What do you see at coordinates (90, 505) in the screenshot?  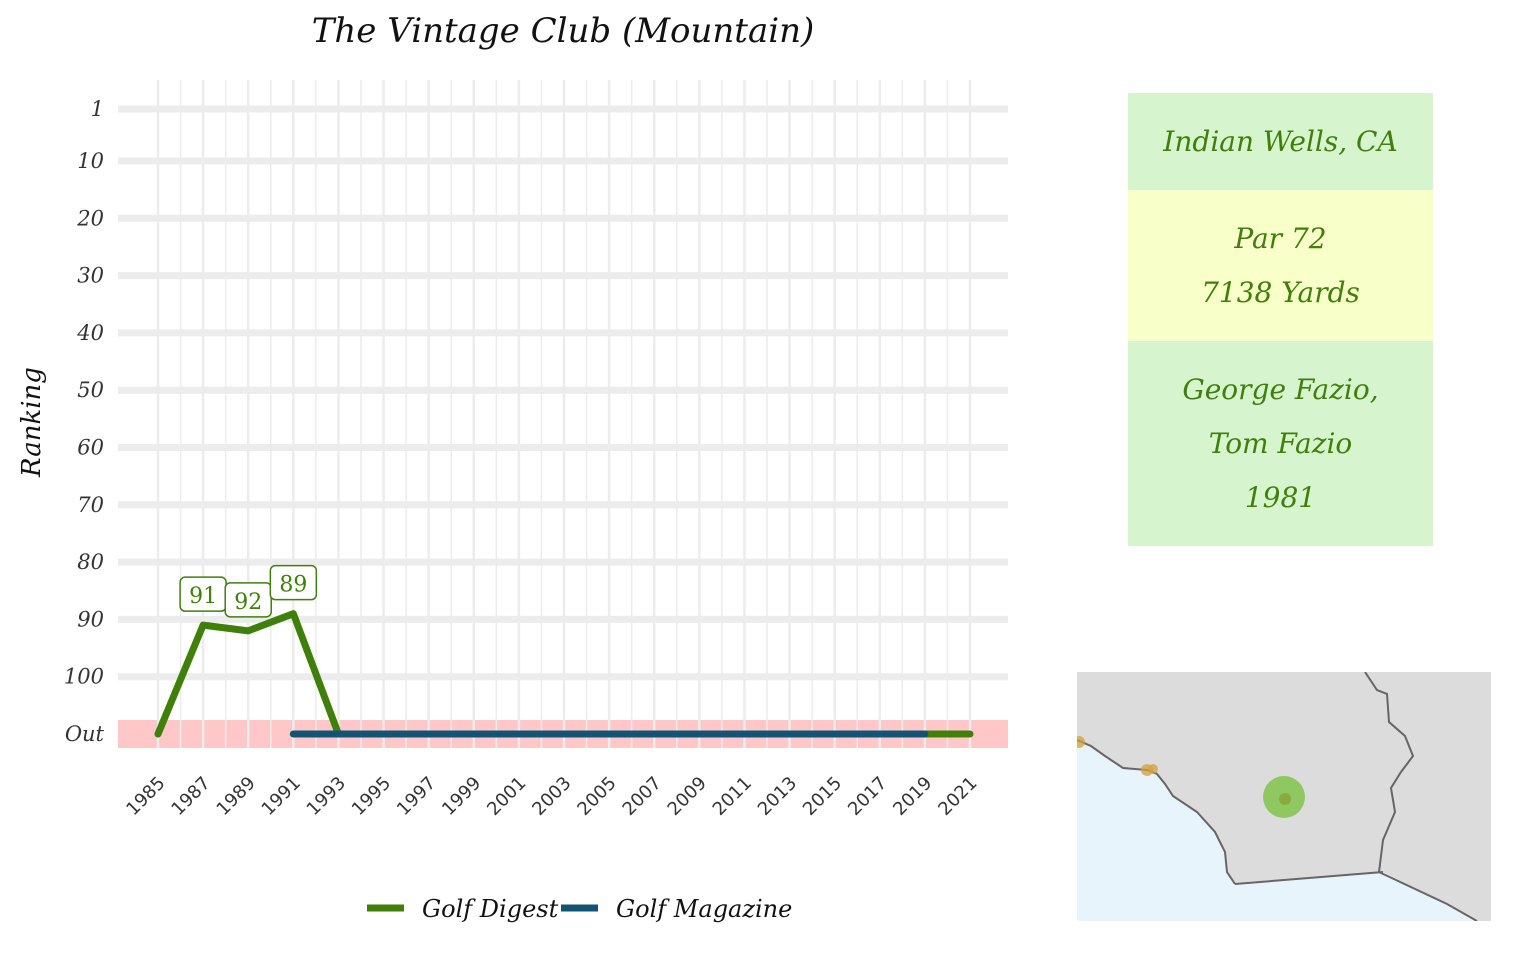 I see `y-tick-label: 70` at bounding box center [90, 505].